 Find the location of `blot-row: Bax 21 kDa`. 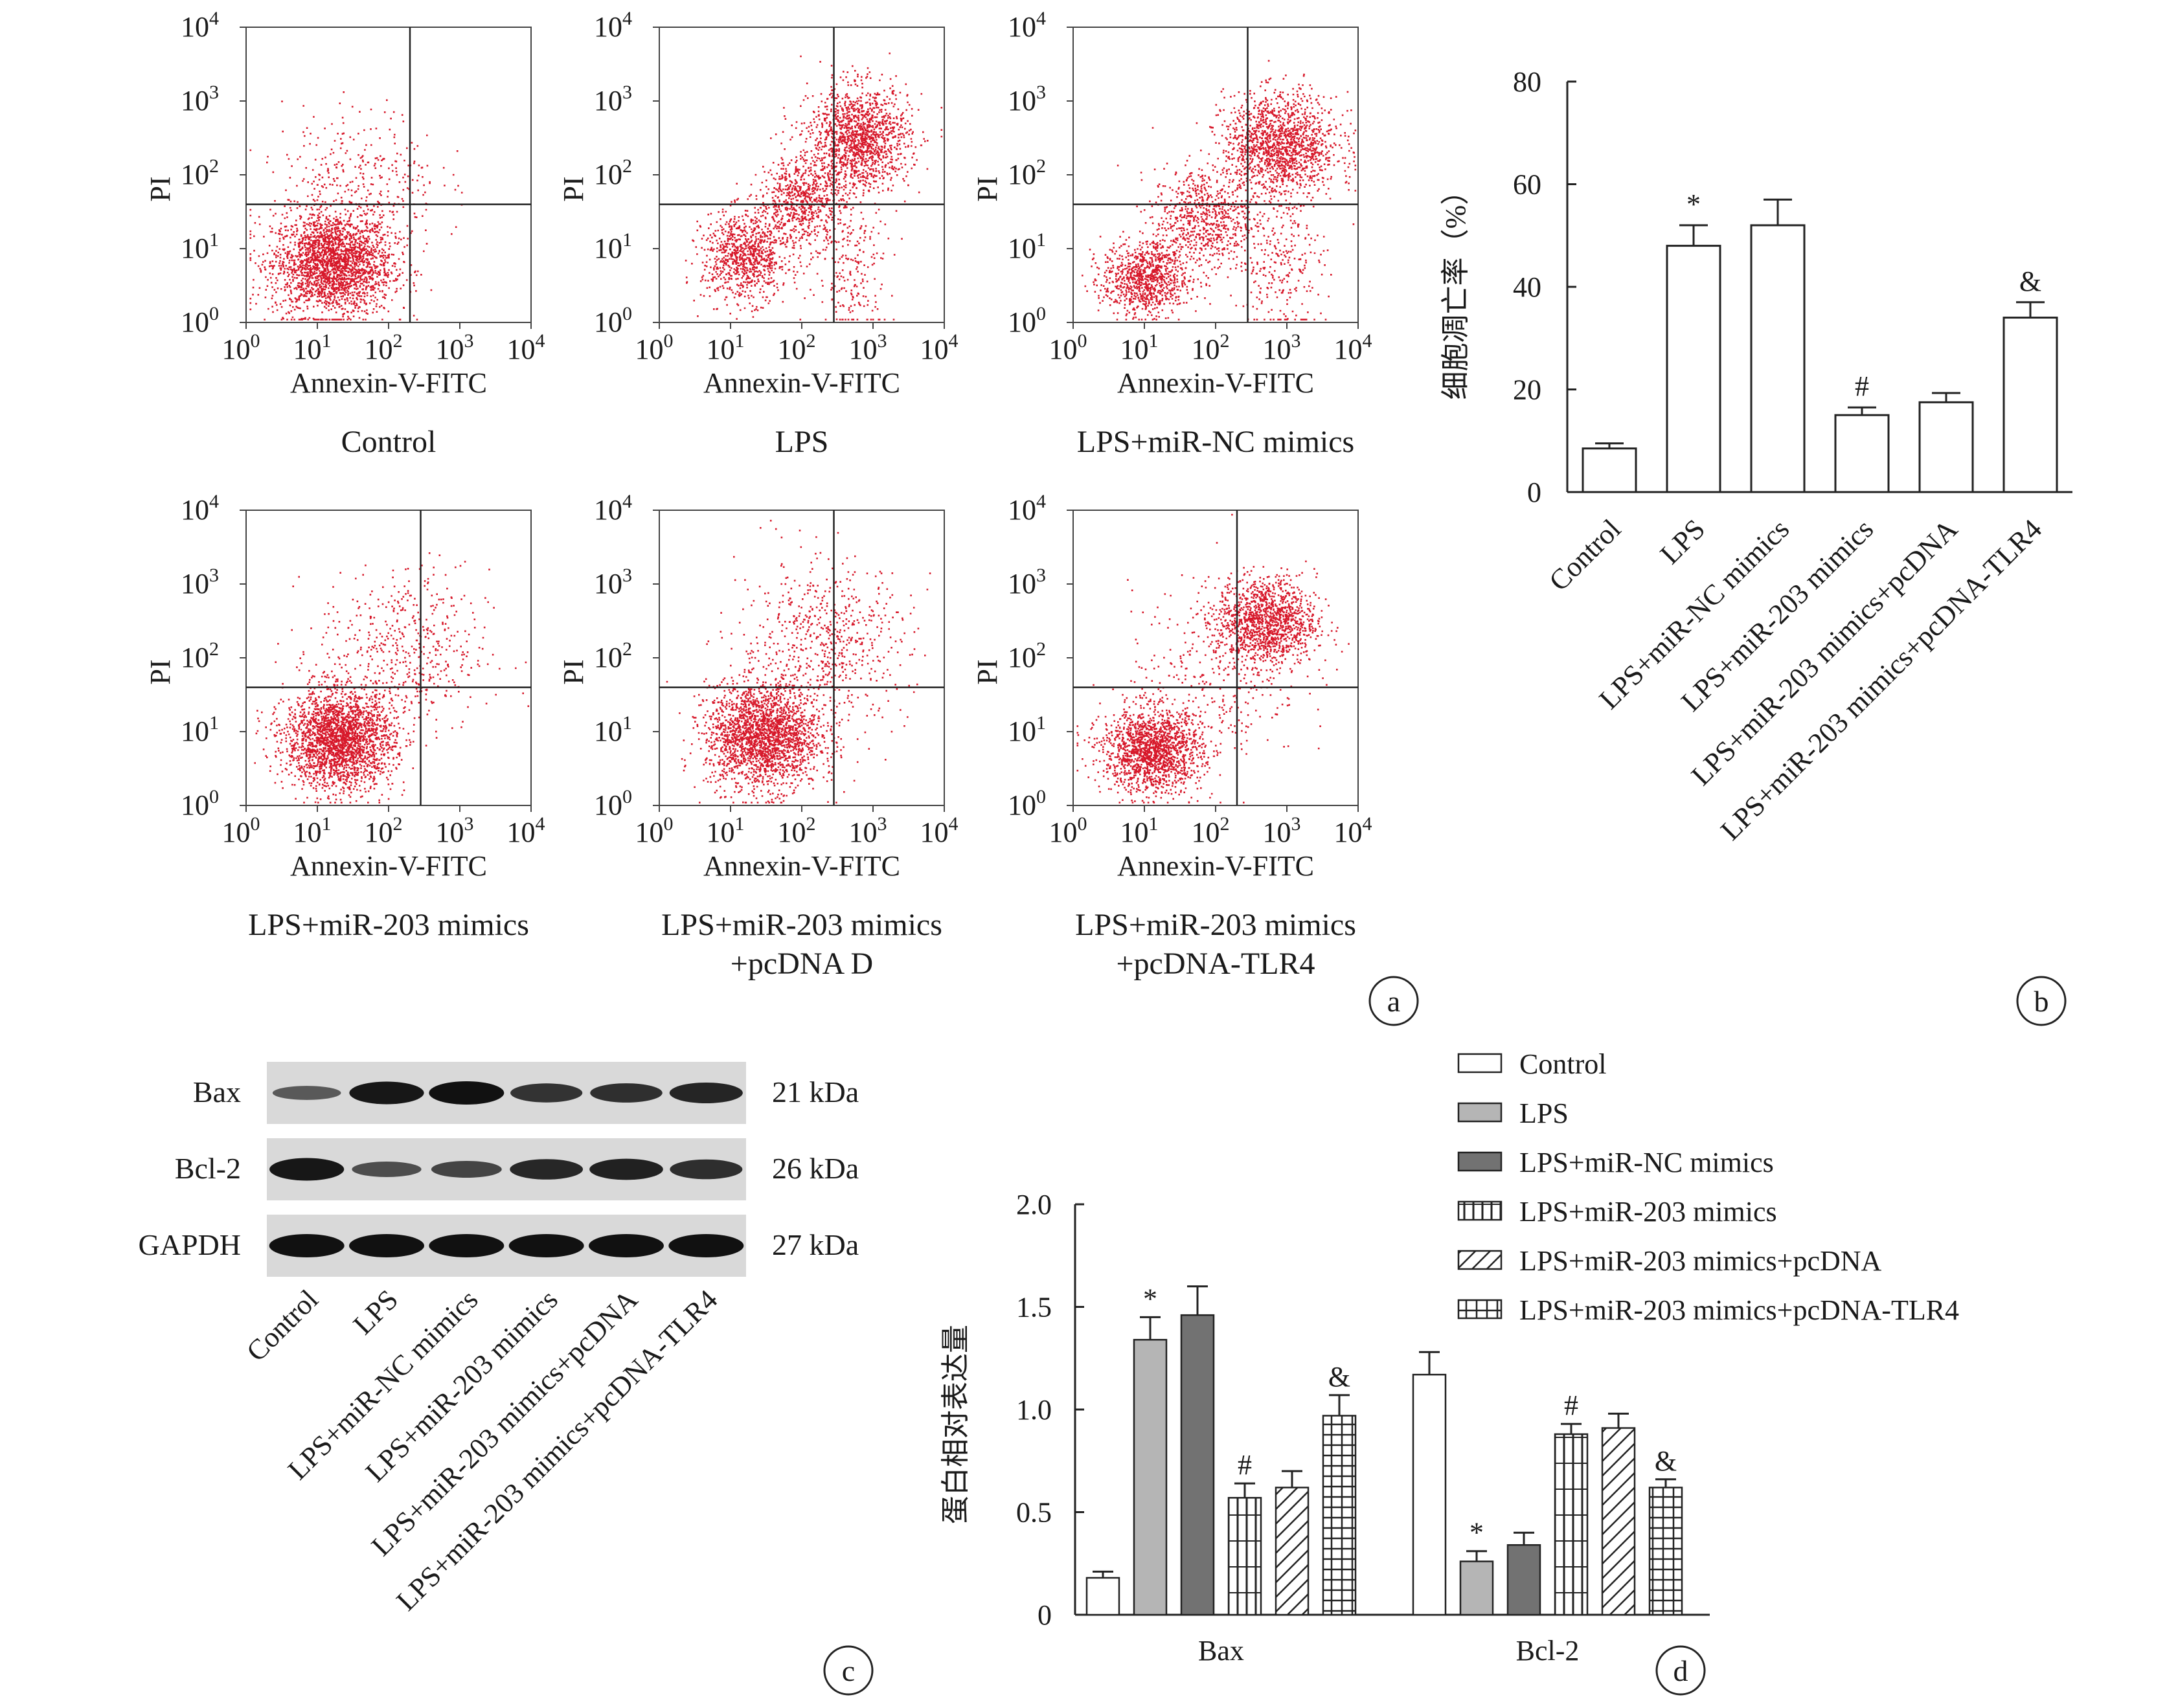

blot-row: Bax 21 kDa is located at coordinates (526, 1093).